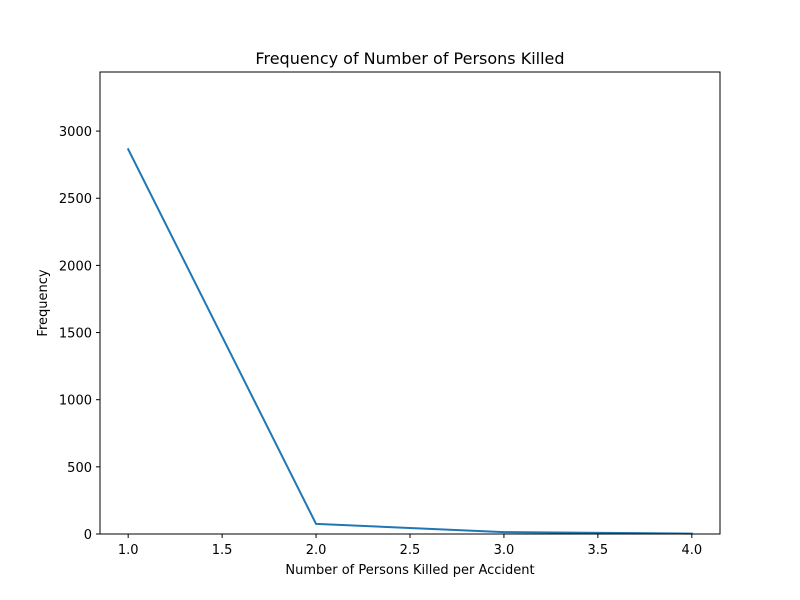  Describe the element at coordinates (410, 550) in the screenshot. I see `x-tick-label: 2.5` at that location.